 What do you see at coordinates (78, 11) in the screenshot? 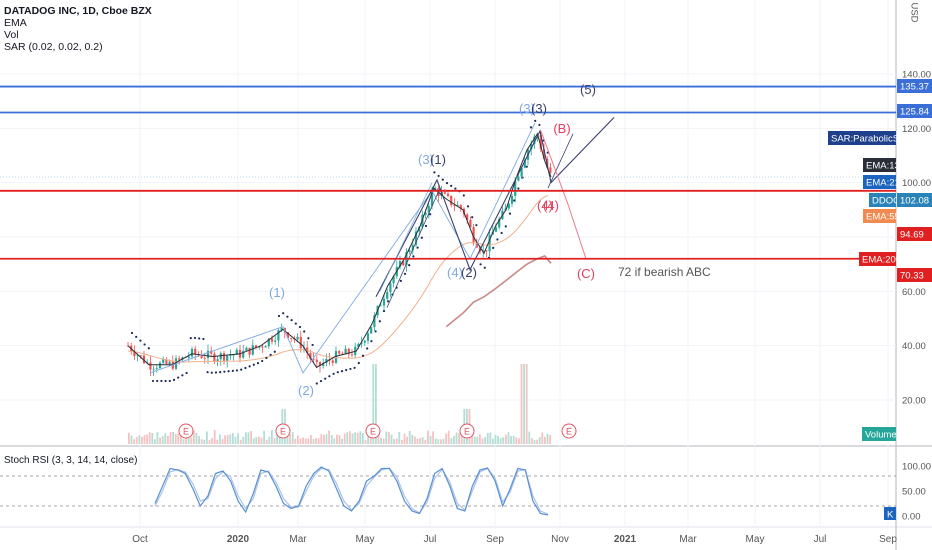
I see `legend-symbol: DATADOG INC, 1D, Cboe BZX` at bounding box center [78, 11].